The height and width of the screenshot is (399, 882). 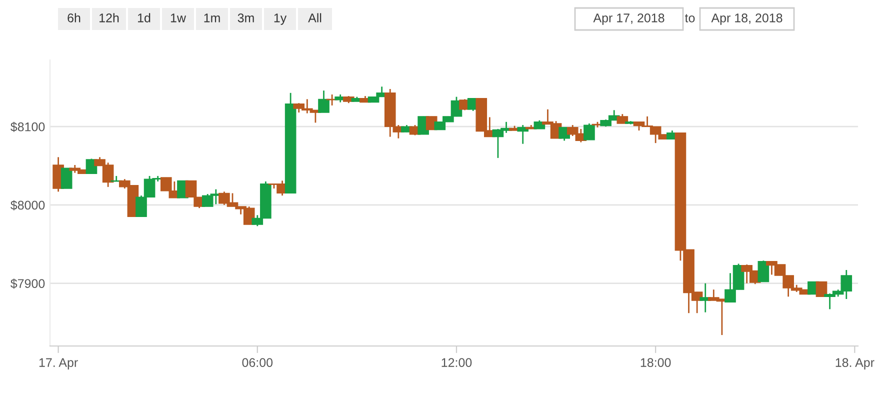 What do you see at coordinates (746, 19) in the screenshot?
I see `text: Apr 18, 2018` at bounding box center [746, 19].